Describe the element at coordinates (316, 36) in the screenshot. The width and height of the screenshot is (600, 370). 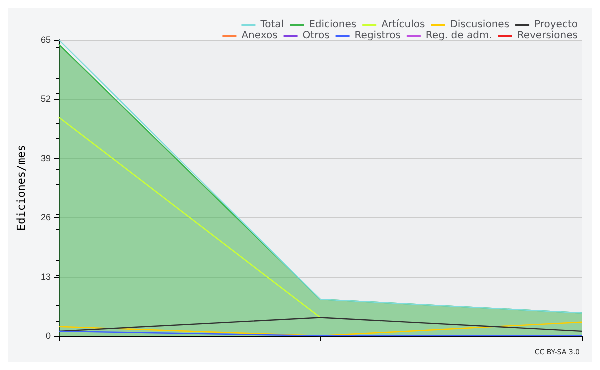
I see `legend-label: Otros` at that location.